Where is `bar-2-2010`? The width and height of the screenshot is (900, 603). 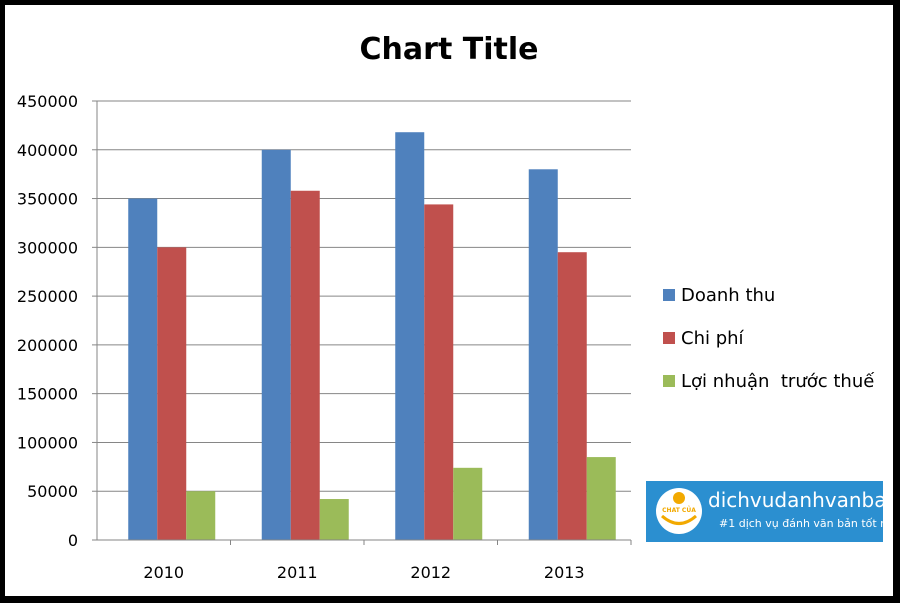 bar-2-2010 is located at coordinates (172, 394).